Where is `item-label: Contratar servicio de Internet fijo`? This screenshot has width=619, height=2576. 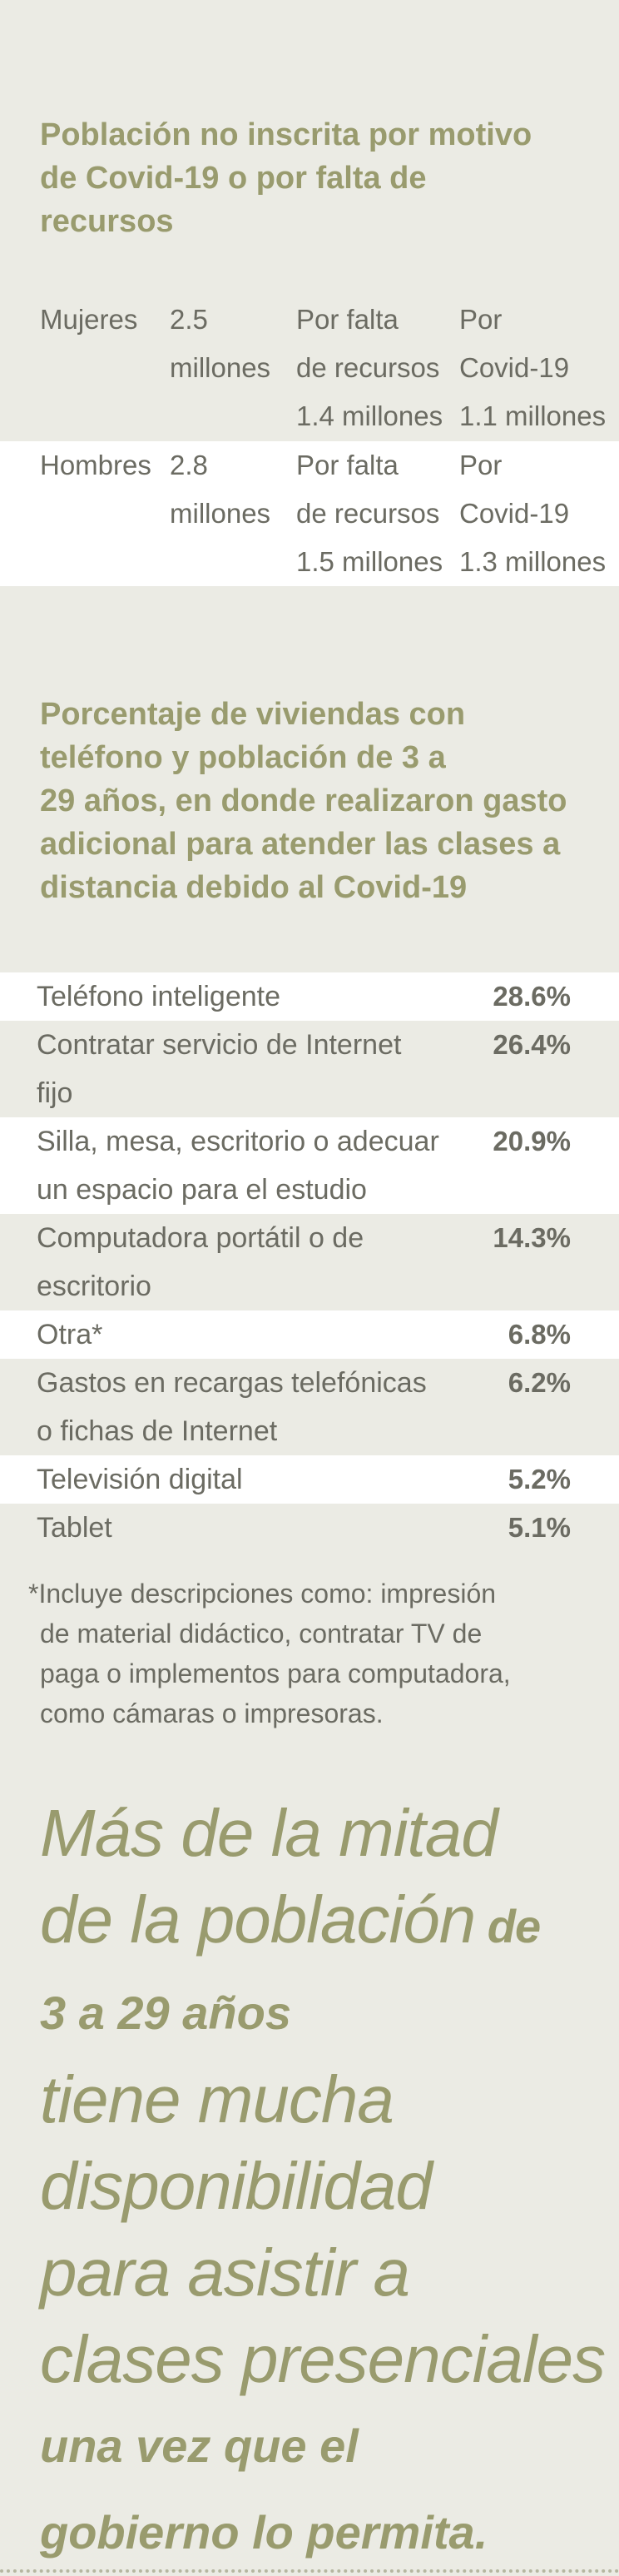
item-label: Contratar servicio de Internet fijo is located at coordinates (220, 1069).